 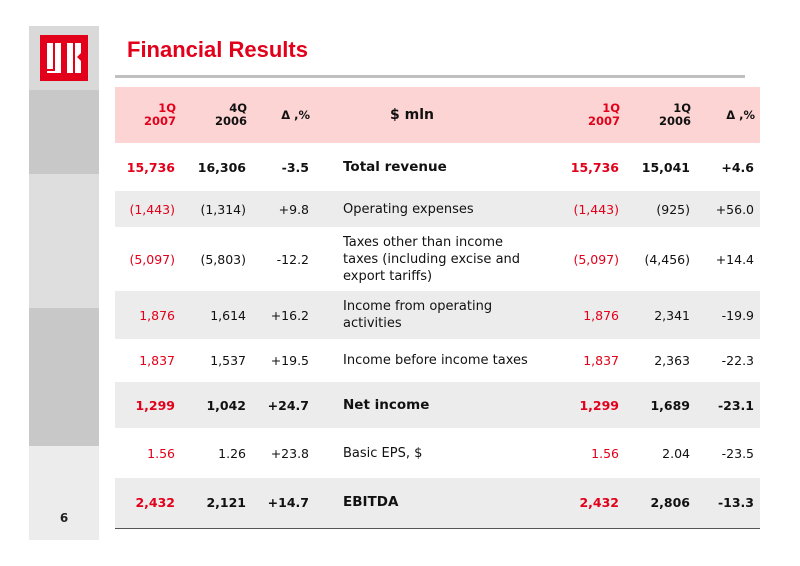 What do you see at coordinates (293, 209) in the screenshot?
I see `cell-delta-qoq: +9.8` at bounding box center [293, 209].